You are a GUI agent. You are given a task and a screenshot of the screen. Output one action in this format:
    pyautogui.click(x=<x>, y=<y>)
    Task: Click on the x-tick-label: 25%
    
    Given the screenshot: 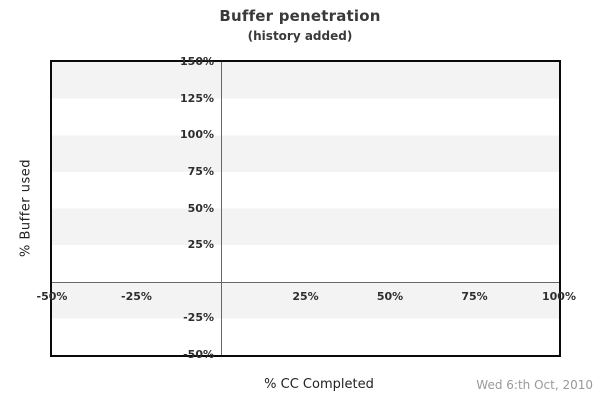 What is the action you would take?
    pyautogui.click(x=305, y=296)
    